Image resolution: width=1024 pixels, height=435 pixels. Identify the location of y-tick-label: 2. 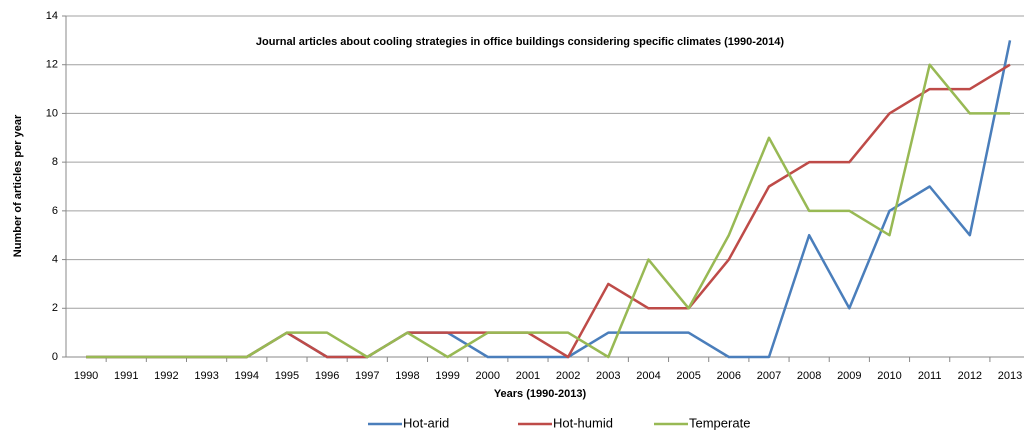
(55, 308).